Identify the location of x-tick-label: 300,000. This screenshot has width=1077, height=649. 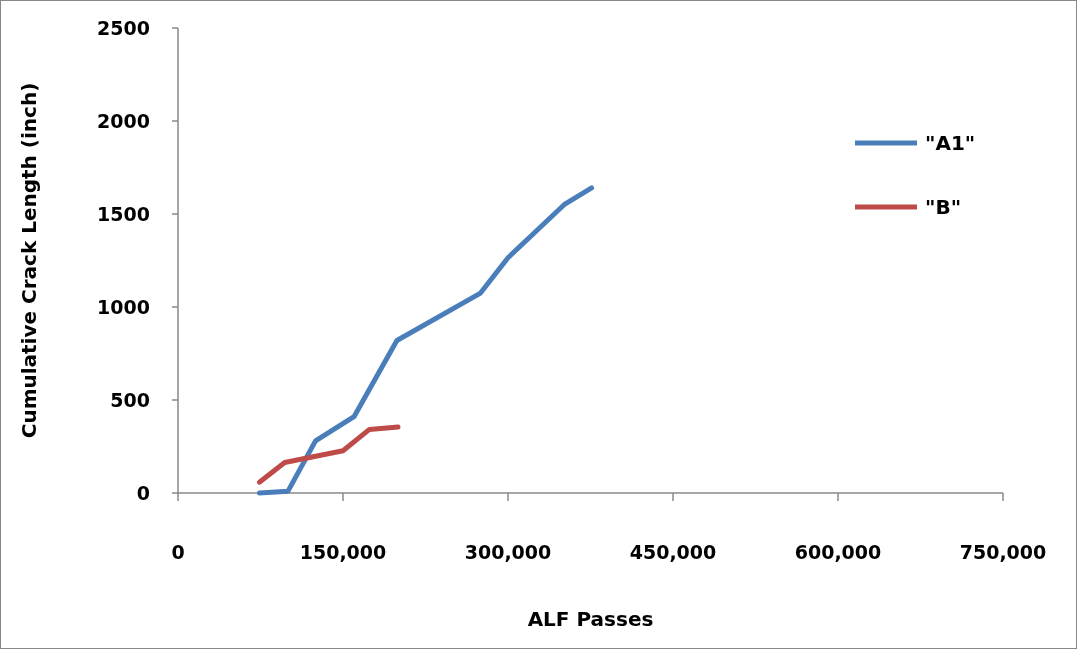
(508, 552).